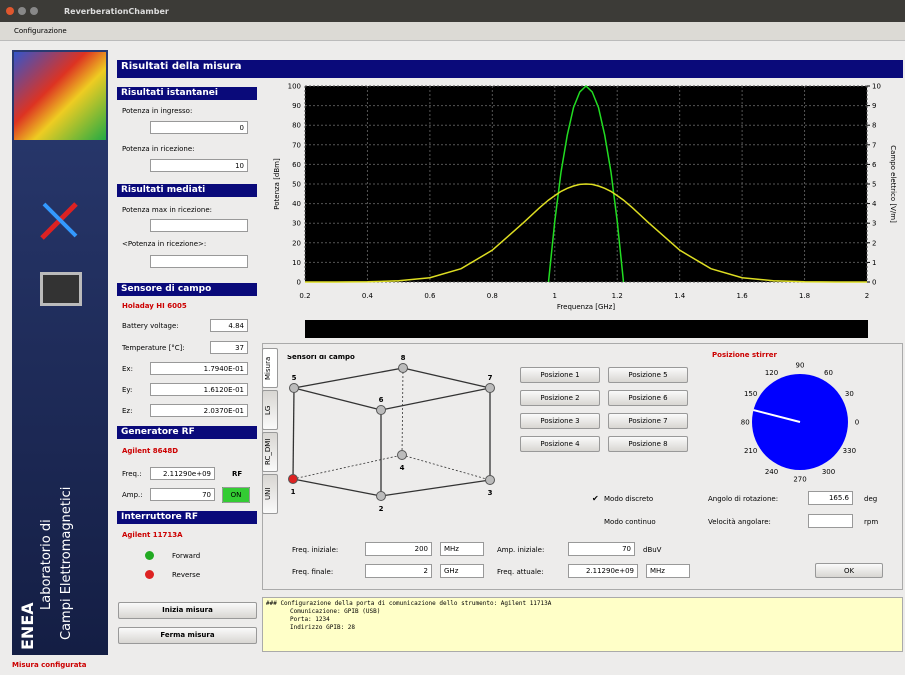 The image size is (905, 675). Describe the element at coordinates (648, 398) in the screenshot. I see `position-button: Posizione 6` at that location.